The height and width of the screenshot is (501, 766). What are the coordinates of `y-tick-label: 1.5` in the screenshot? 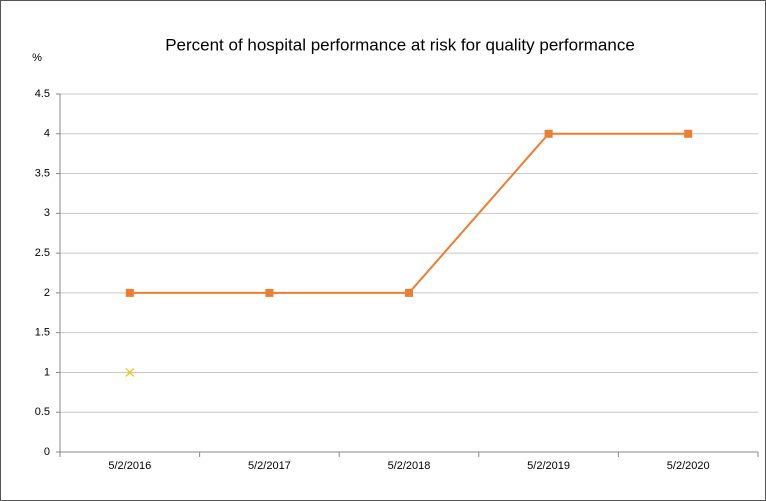 It's located at (42, 333).